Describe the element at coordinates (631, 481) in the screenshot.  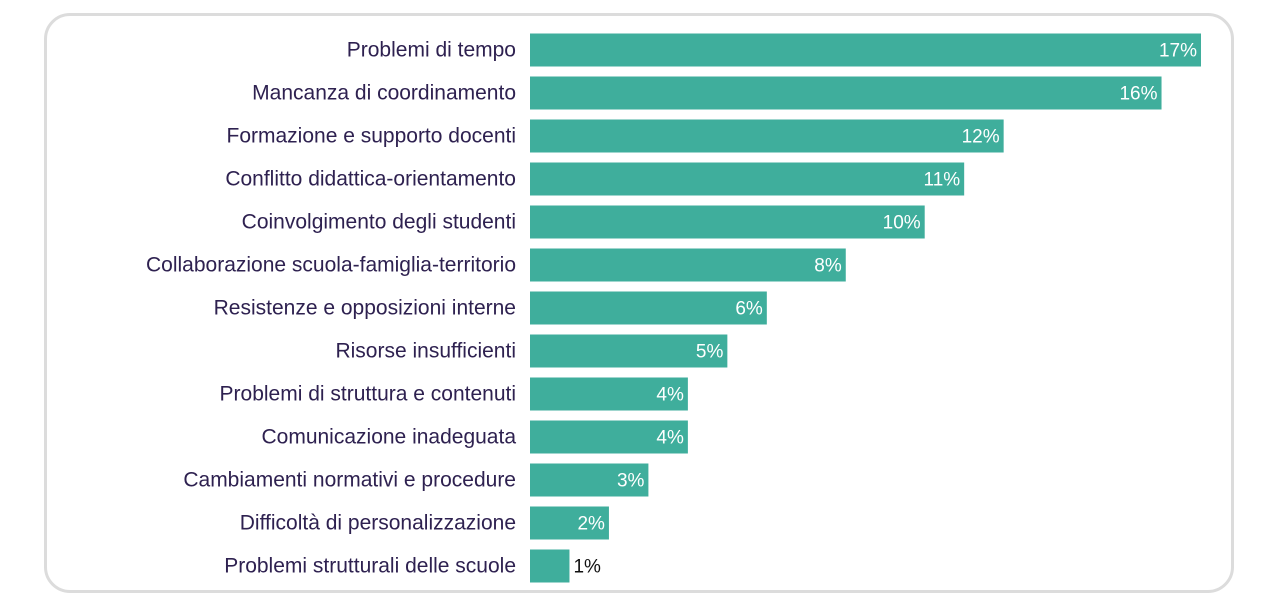
I see `value-label: 3%` at that location.